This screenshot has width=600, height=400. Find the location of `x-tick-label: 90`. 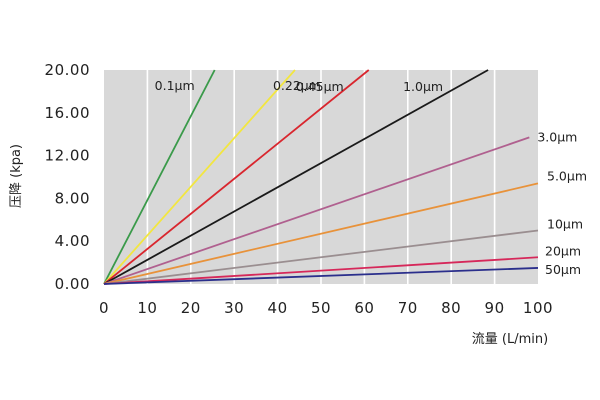

x-tick-label: 90 is located at coordinates (495, 308).